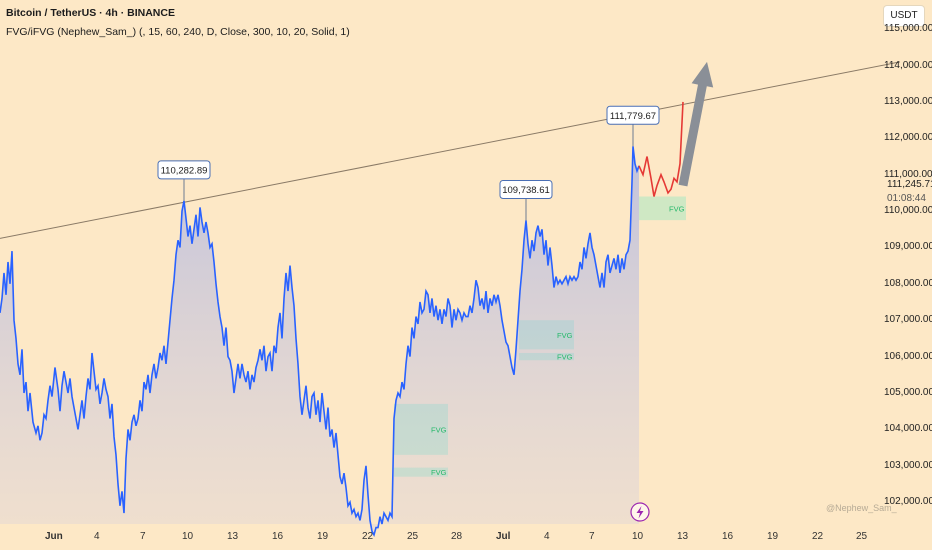 The width and height of the screenshot is (932, 550). Describe the element at coordinates (908, 65) in the screenshot. I see `y-tick-label: 114,000.00` at that location.